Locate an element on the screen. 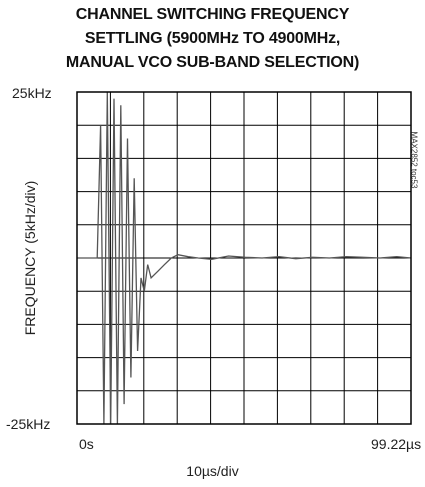  chart-title-line-1: CHANNEL SWITCHING FREQUENCY is located at coordinates (212, 14).